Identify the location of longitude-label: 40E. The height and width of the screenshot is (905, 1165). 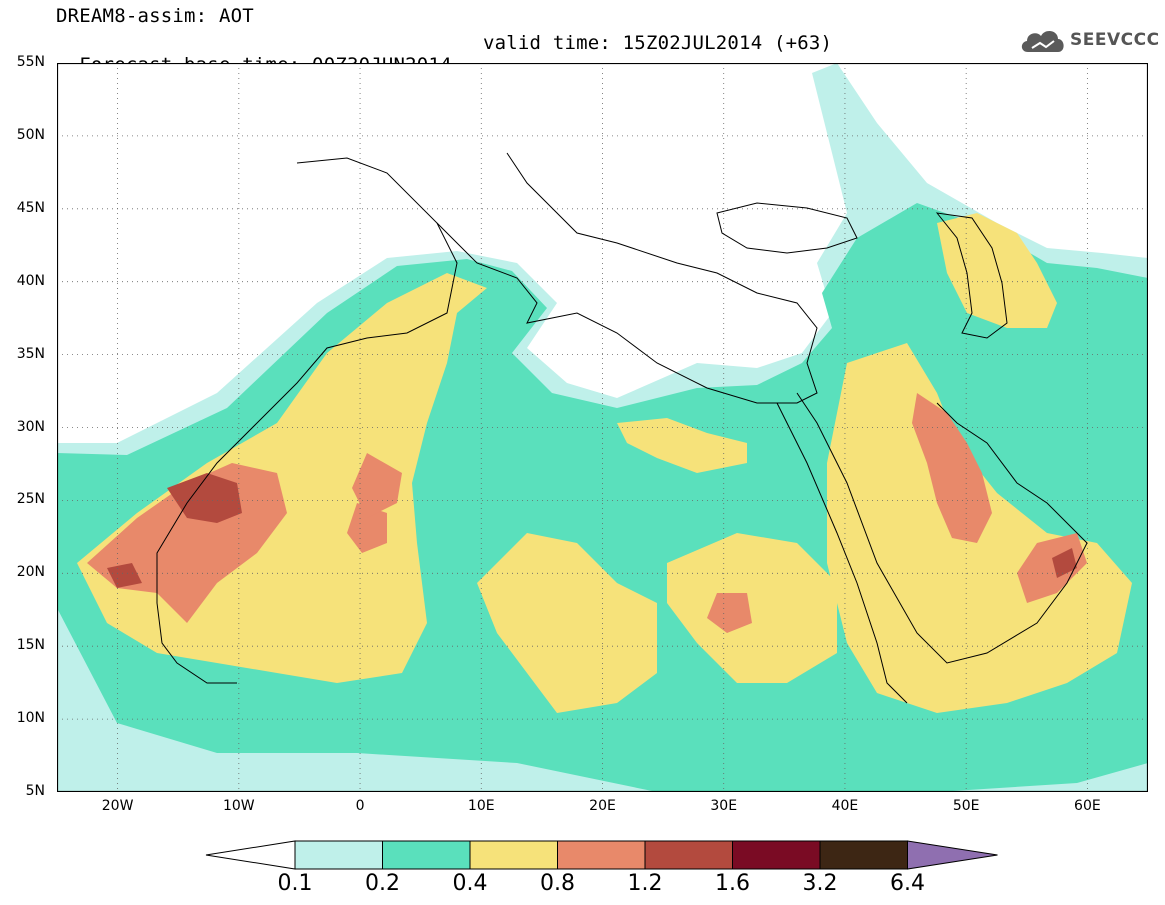
(845, 806).